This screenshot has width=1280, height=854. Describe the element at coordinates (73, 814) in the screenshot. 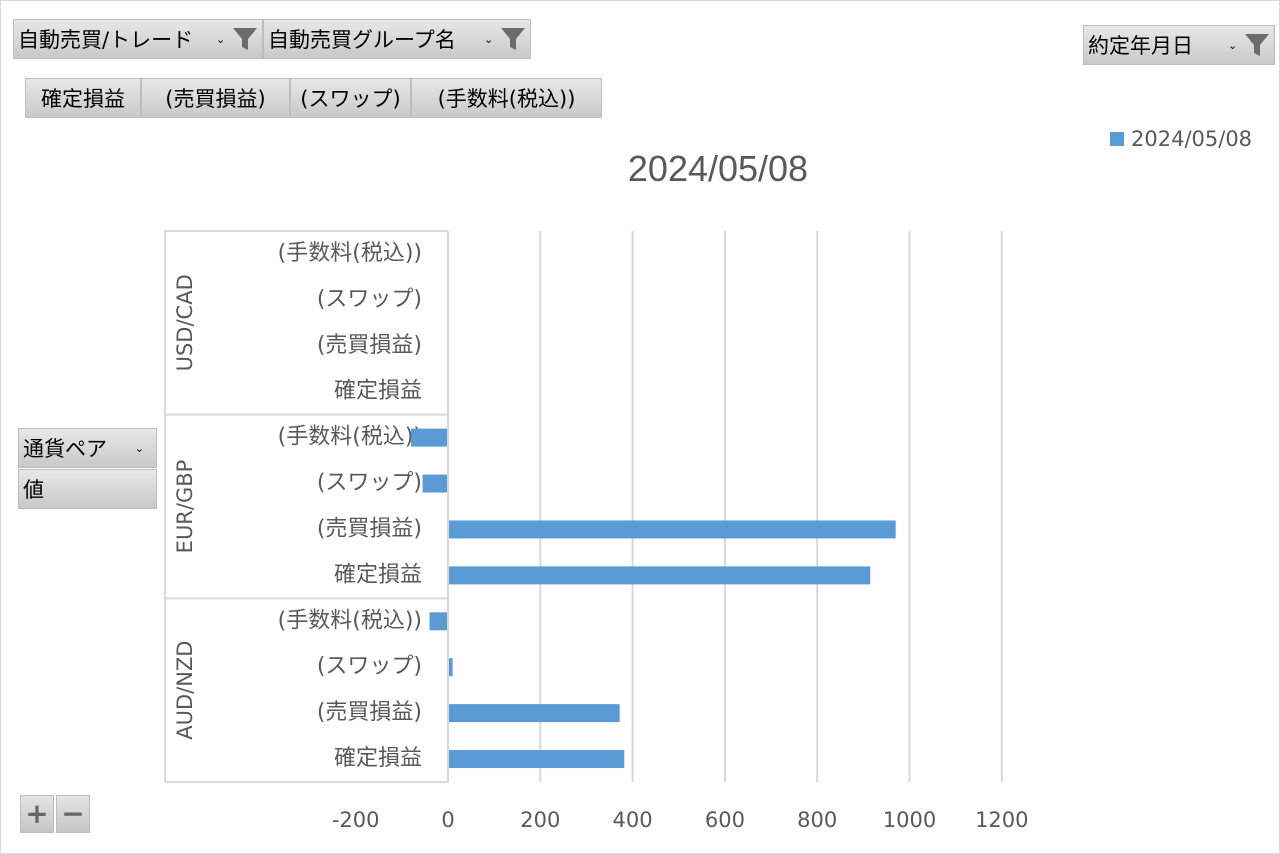

I see `collapse-button: −` at that location.